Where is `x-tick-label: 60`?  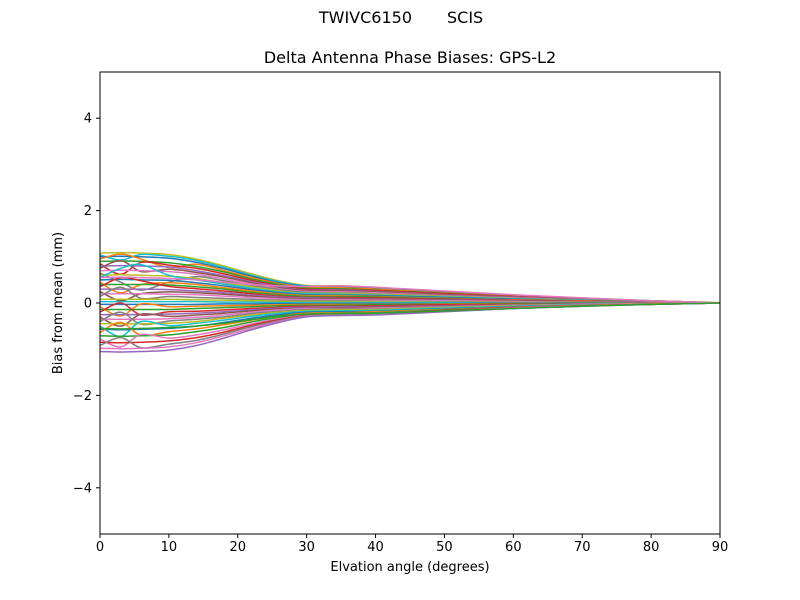 x-tick-label: 60 is located at coordinates (513, 547).